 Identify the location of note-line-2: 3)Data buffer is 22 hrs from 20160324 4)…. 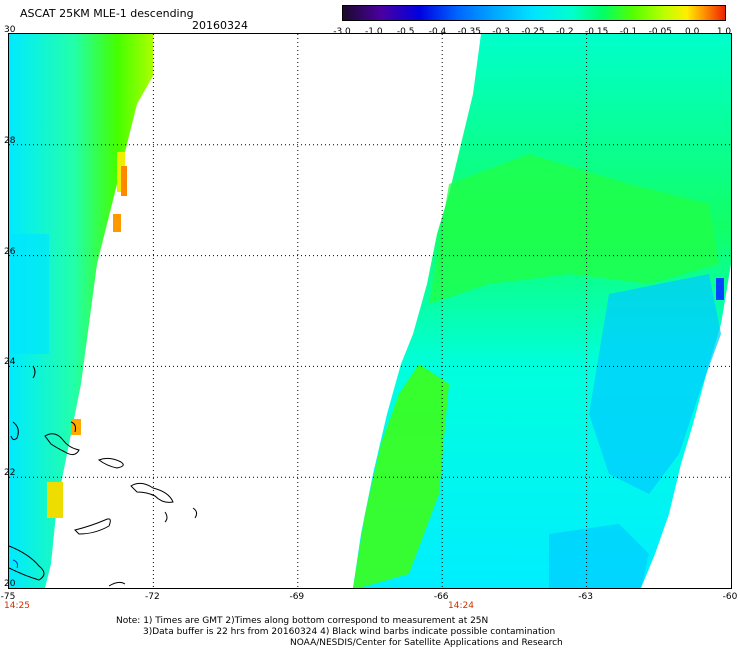
(349, 632).